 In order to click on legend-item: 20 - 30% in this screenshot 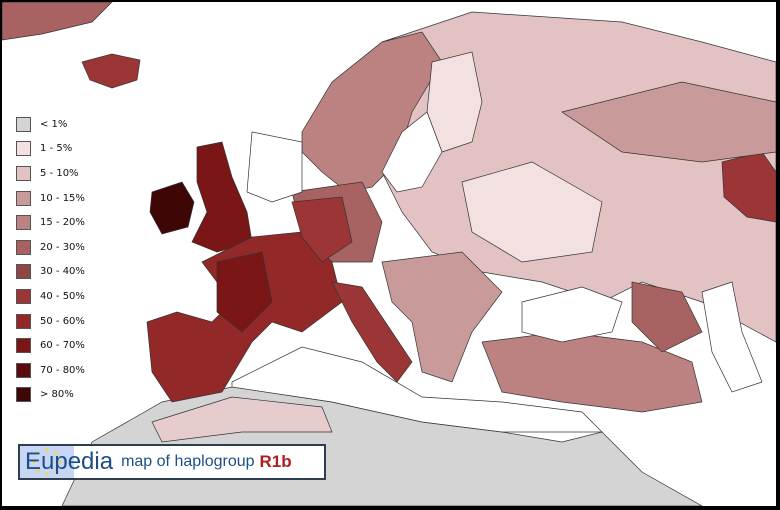, I will do `click(50, 247)`.